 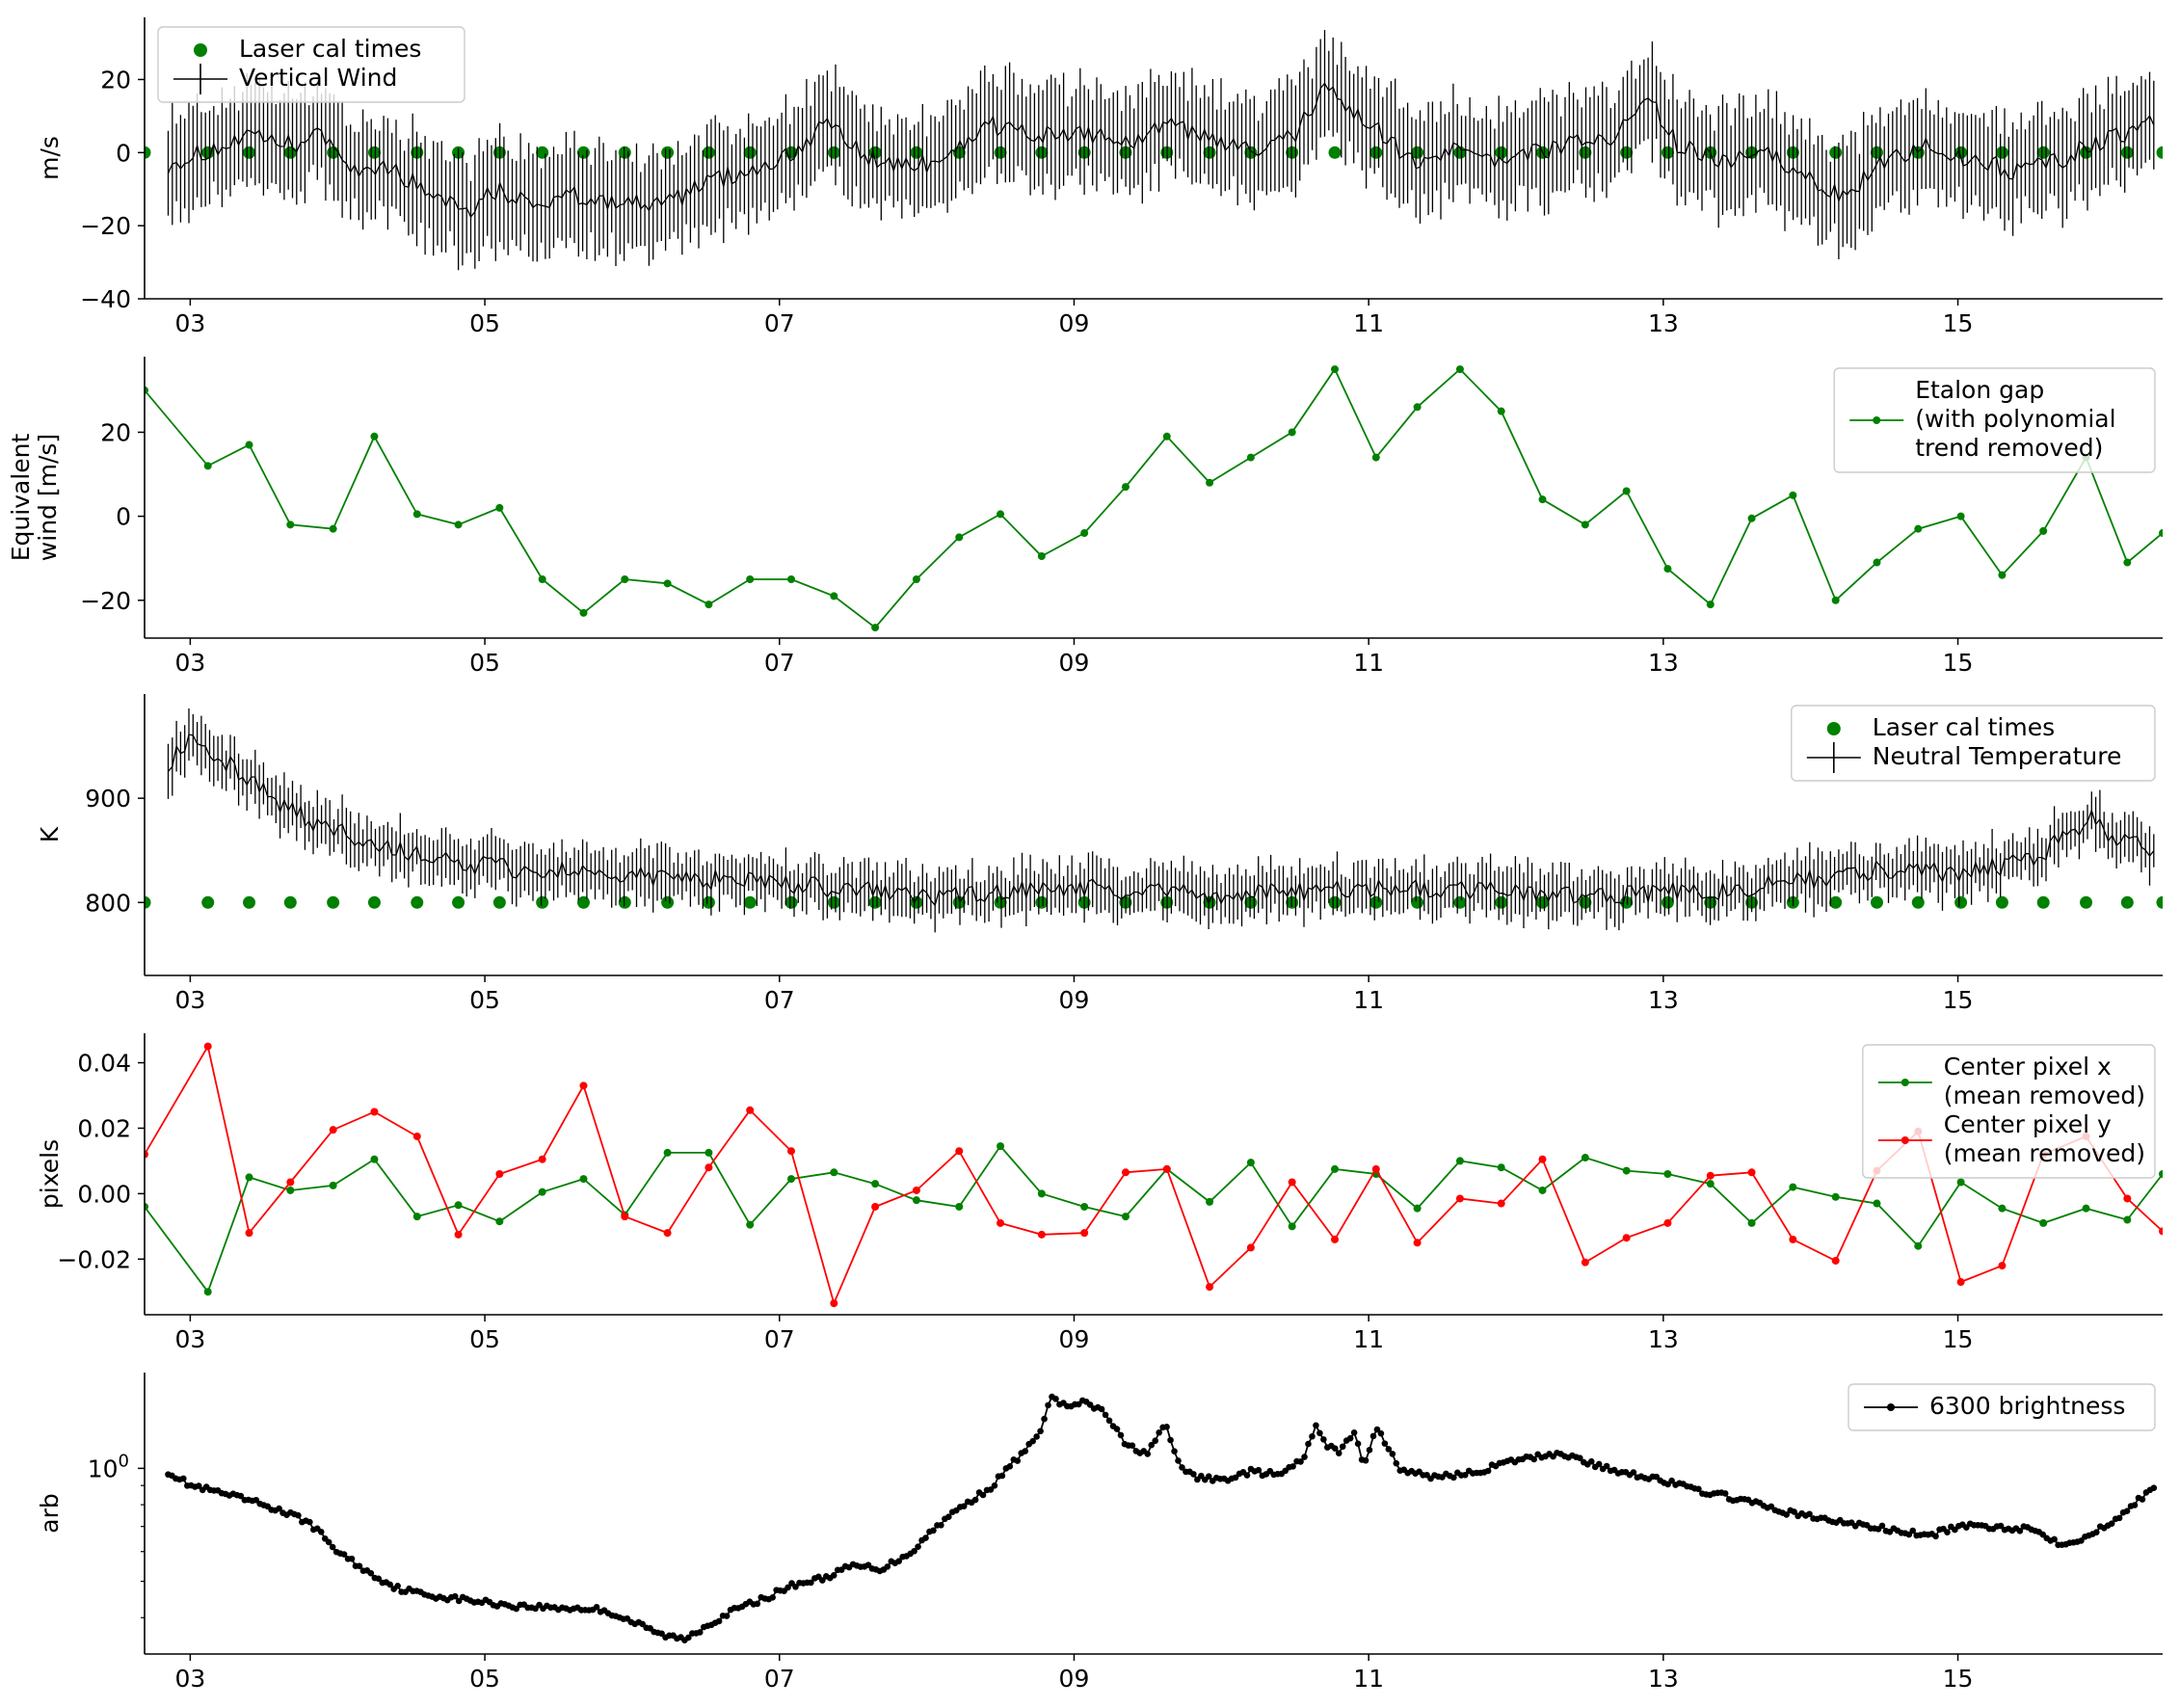 I want to click on x-tick-label: 15, so click(x=1958, y=323).